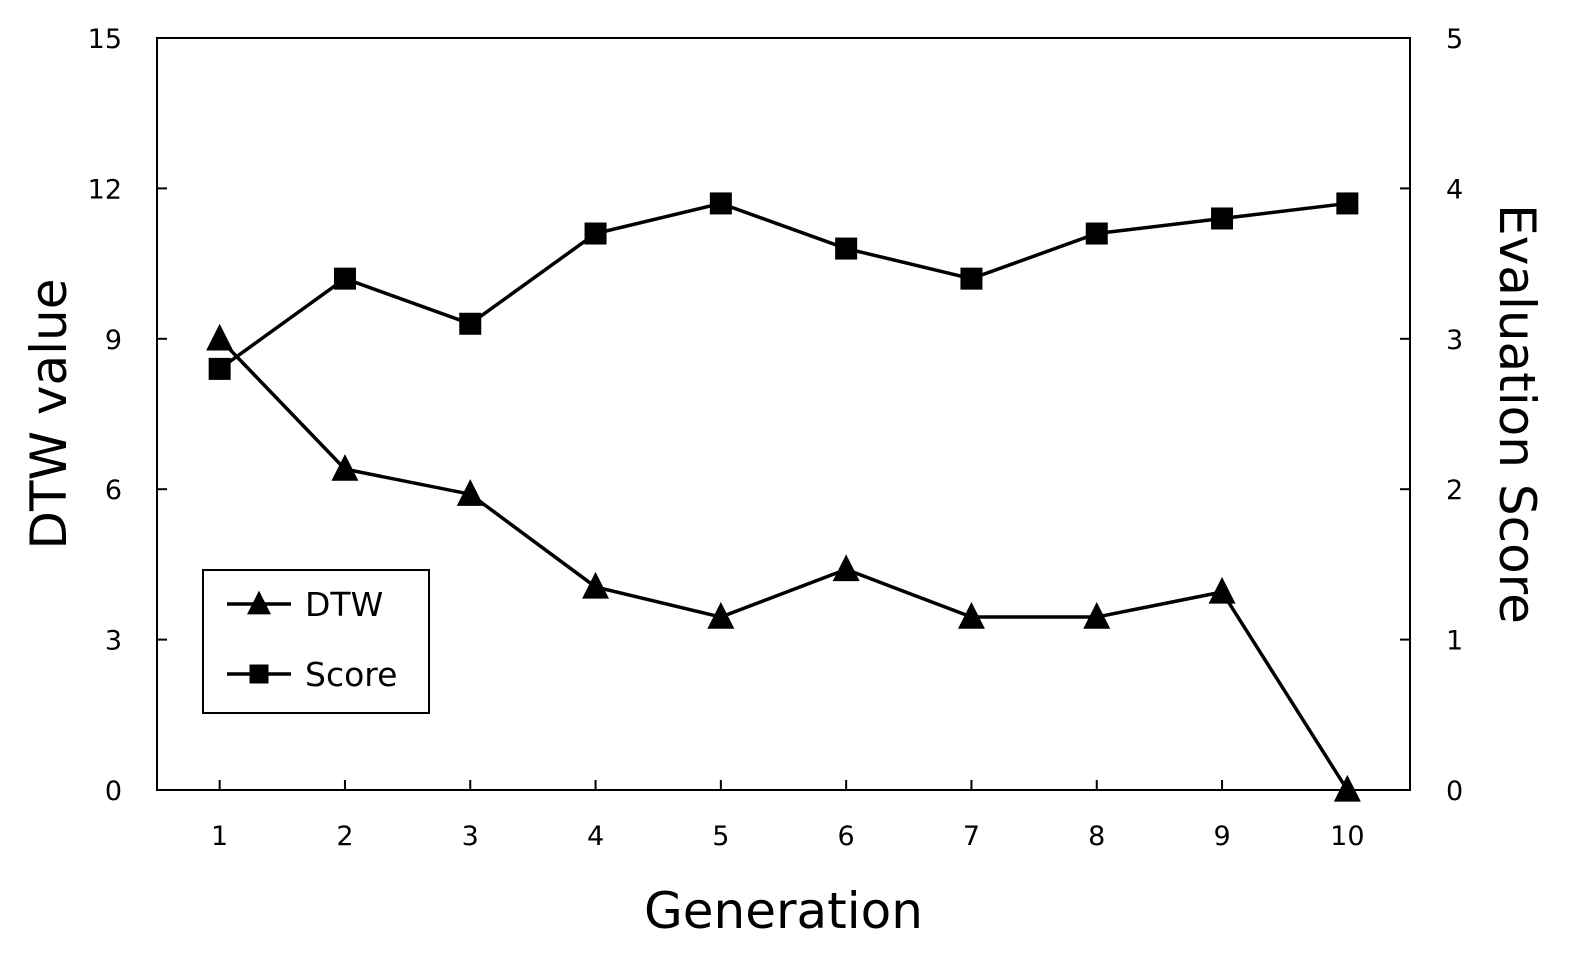 The width and height of the screenshot is (1579, 961). I want to click on y-axis-title: DTW value, so click(49, 414).